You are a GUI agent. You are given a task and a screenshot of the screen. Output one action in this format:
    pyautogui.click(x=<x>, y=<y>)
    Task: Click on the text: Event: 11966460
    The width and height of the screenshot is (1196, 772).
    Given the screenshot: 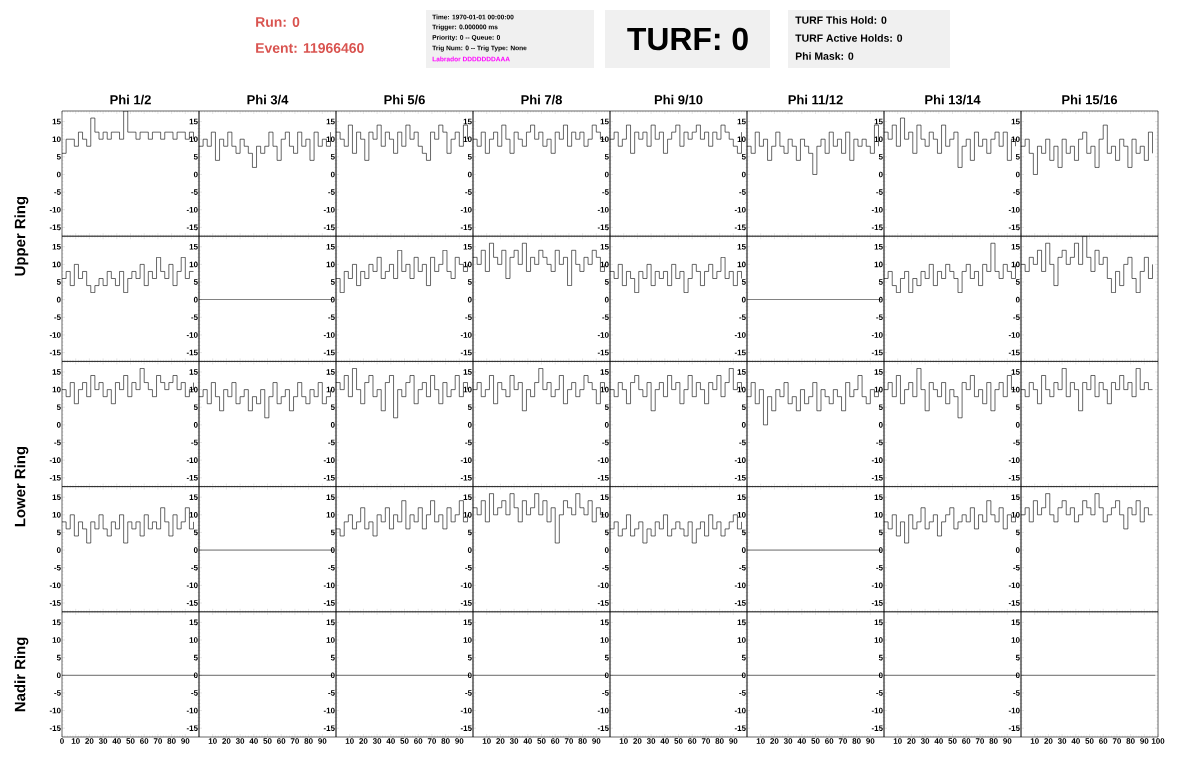 What is the action you would take?
    pyautogui.click(x=310, y=48)
    